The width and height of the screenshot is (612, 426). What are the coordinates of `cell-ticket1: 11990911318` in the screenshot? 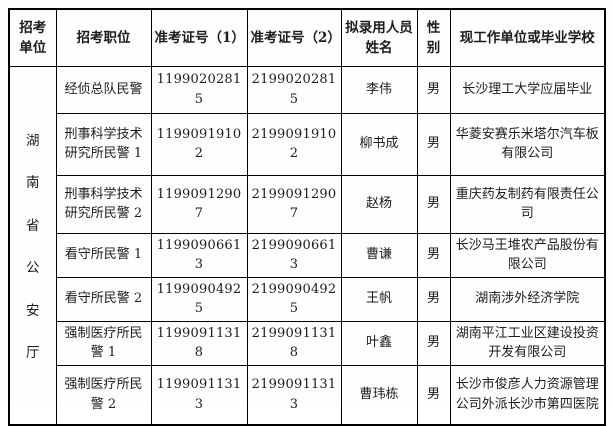 It's located at (199, 343).